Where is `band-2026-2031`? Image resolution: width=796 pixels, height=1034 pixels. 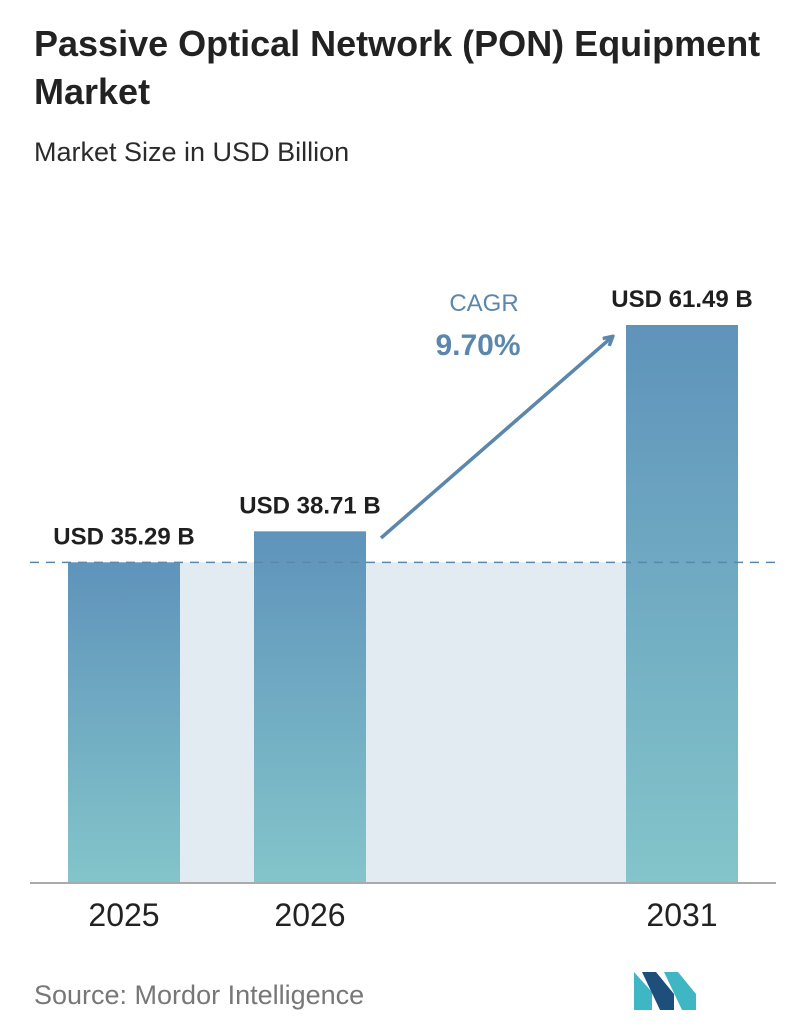
band-2026-2031 is located at coordinates (496, 722).